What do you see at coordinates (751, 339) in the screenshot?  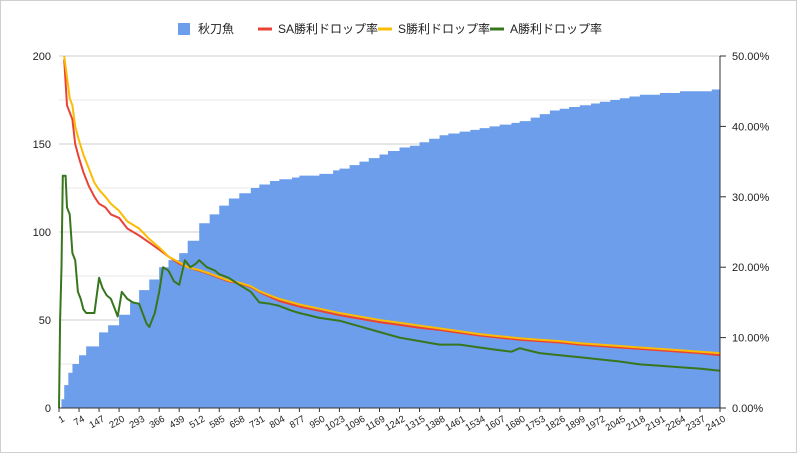 I see `y-right-tick-label: 10.00%` at bounding box center [751, 339].